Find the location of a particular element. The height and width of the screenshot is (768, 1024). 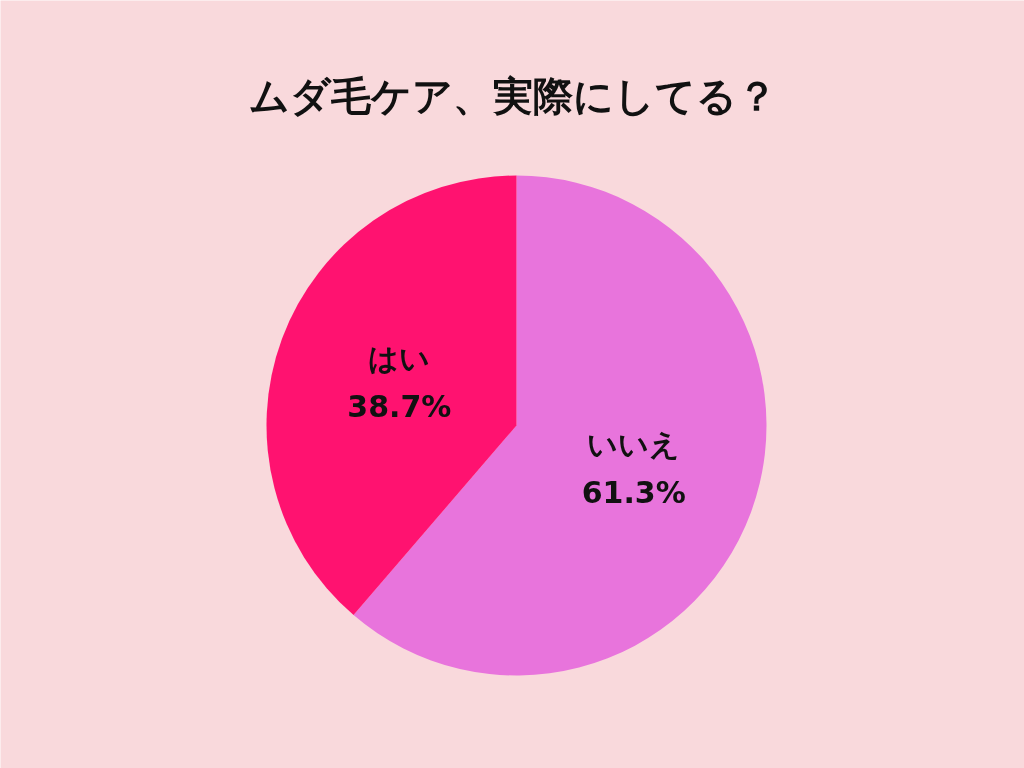

data-label: 61.3% is located at coordinates (633, 493).